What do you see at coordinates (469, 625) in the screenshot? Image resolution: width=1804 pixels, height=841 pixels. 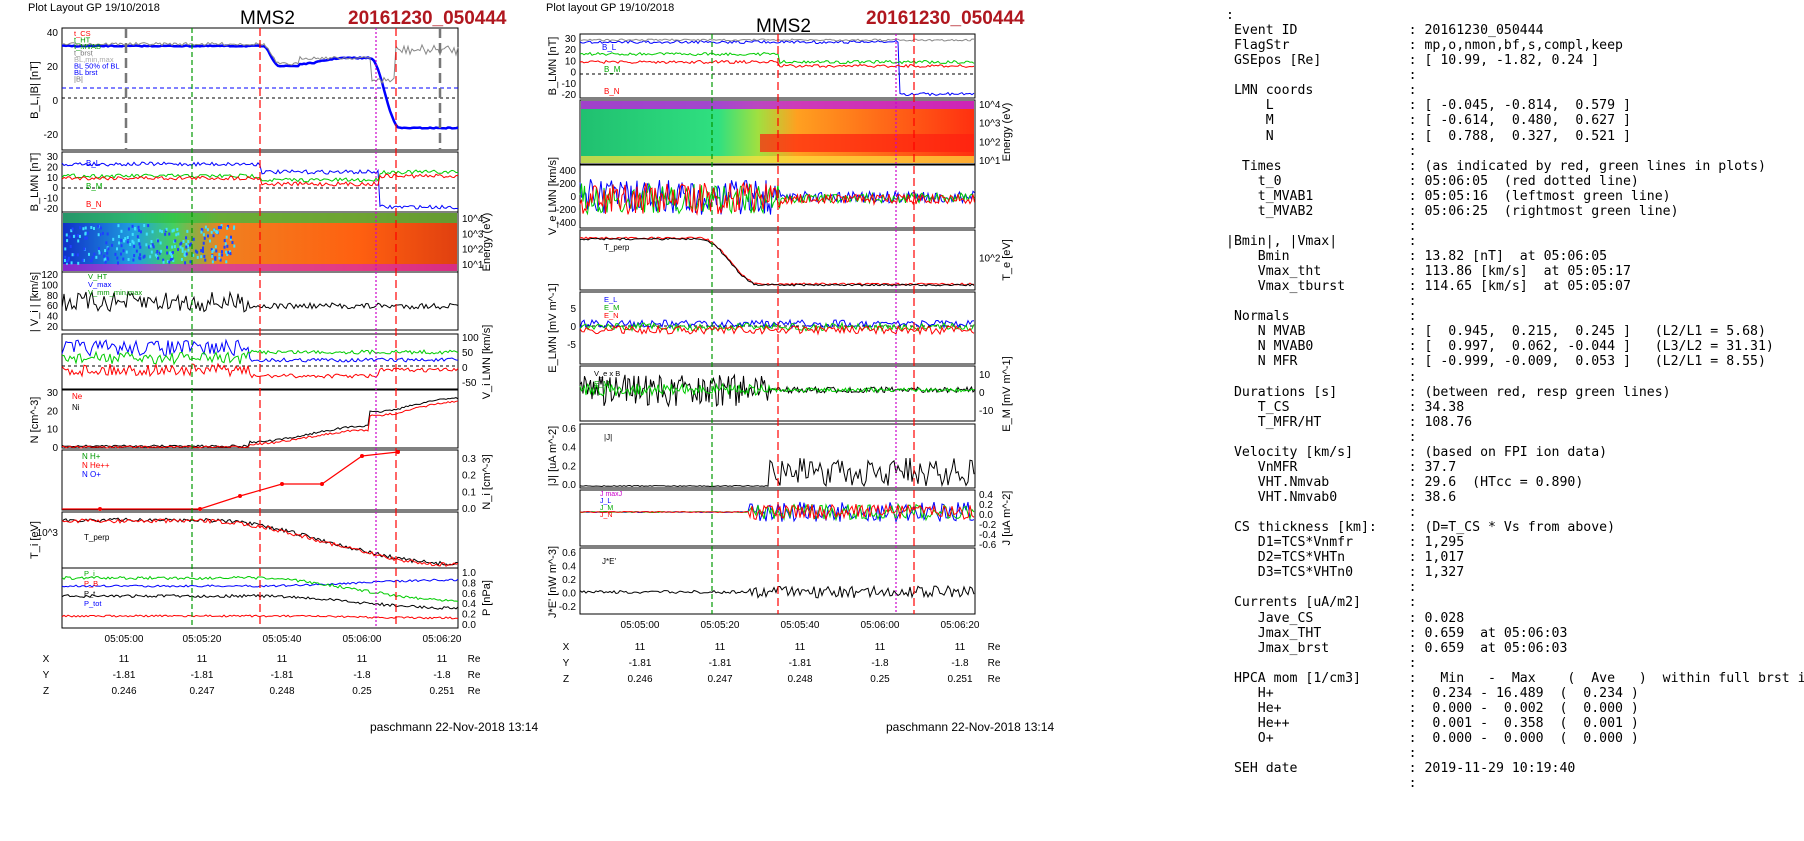 I see `p9-ytick: 0.0` at bounding box center [469, 625].